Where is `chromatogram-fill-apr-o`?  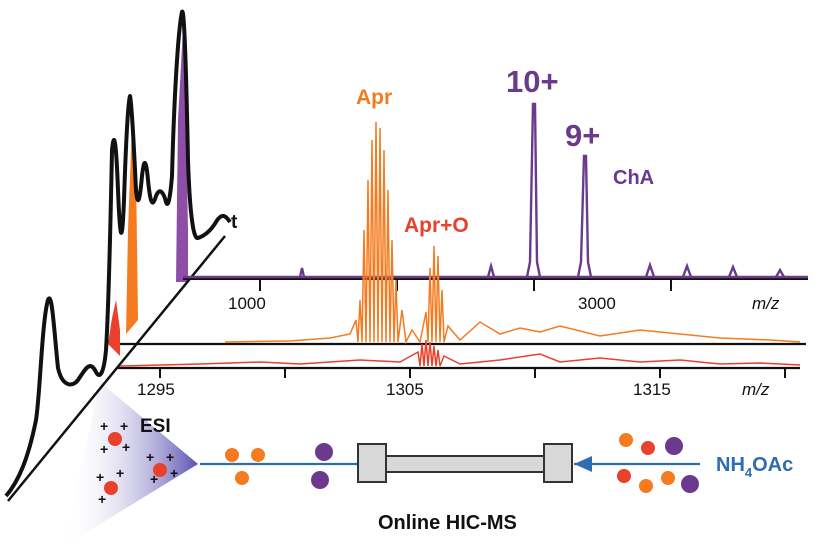
chromatogram-fill-apr-o is located at coordinates (114, 328).